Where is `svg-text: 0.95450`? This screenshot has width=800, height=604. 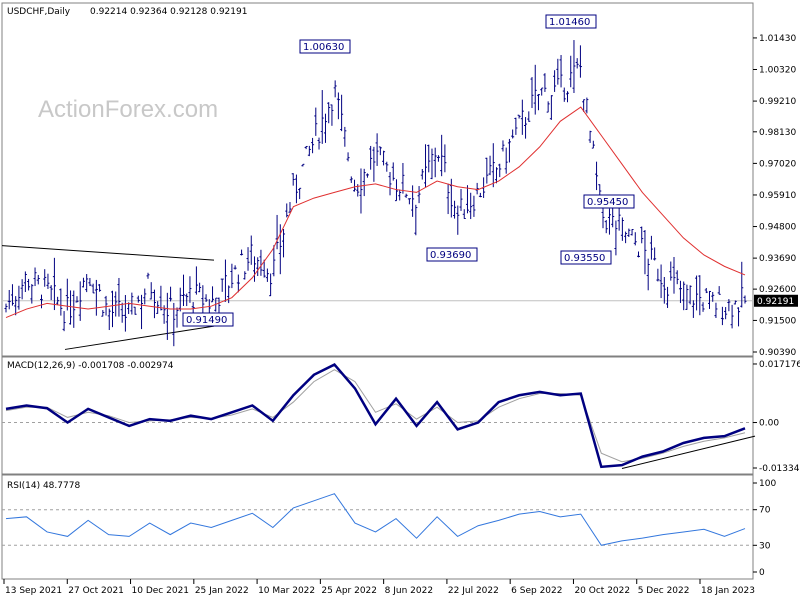
svg-text: 0.95450 is located at coordinates (607, 202).